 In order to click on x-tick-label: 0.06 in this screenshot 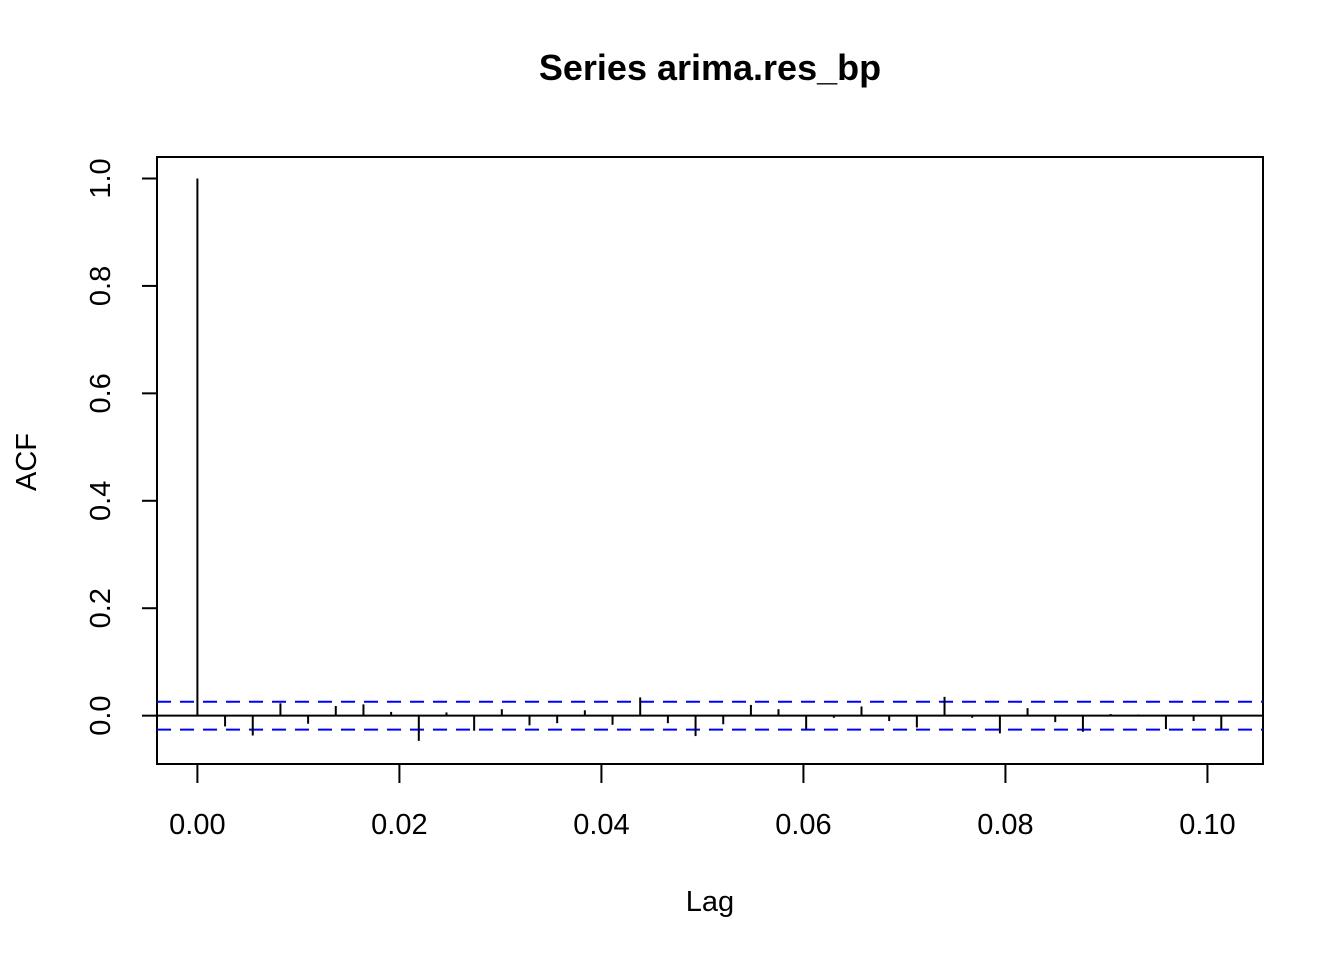, I will do `click(803, 825)`.